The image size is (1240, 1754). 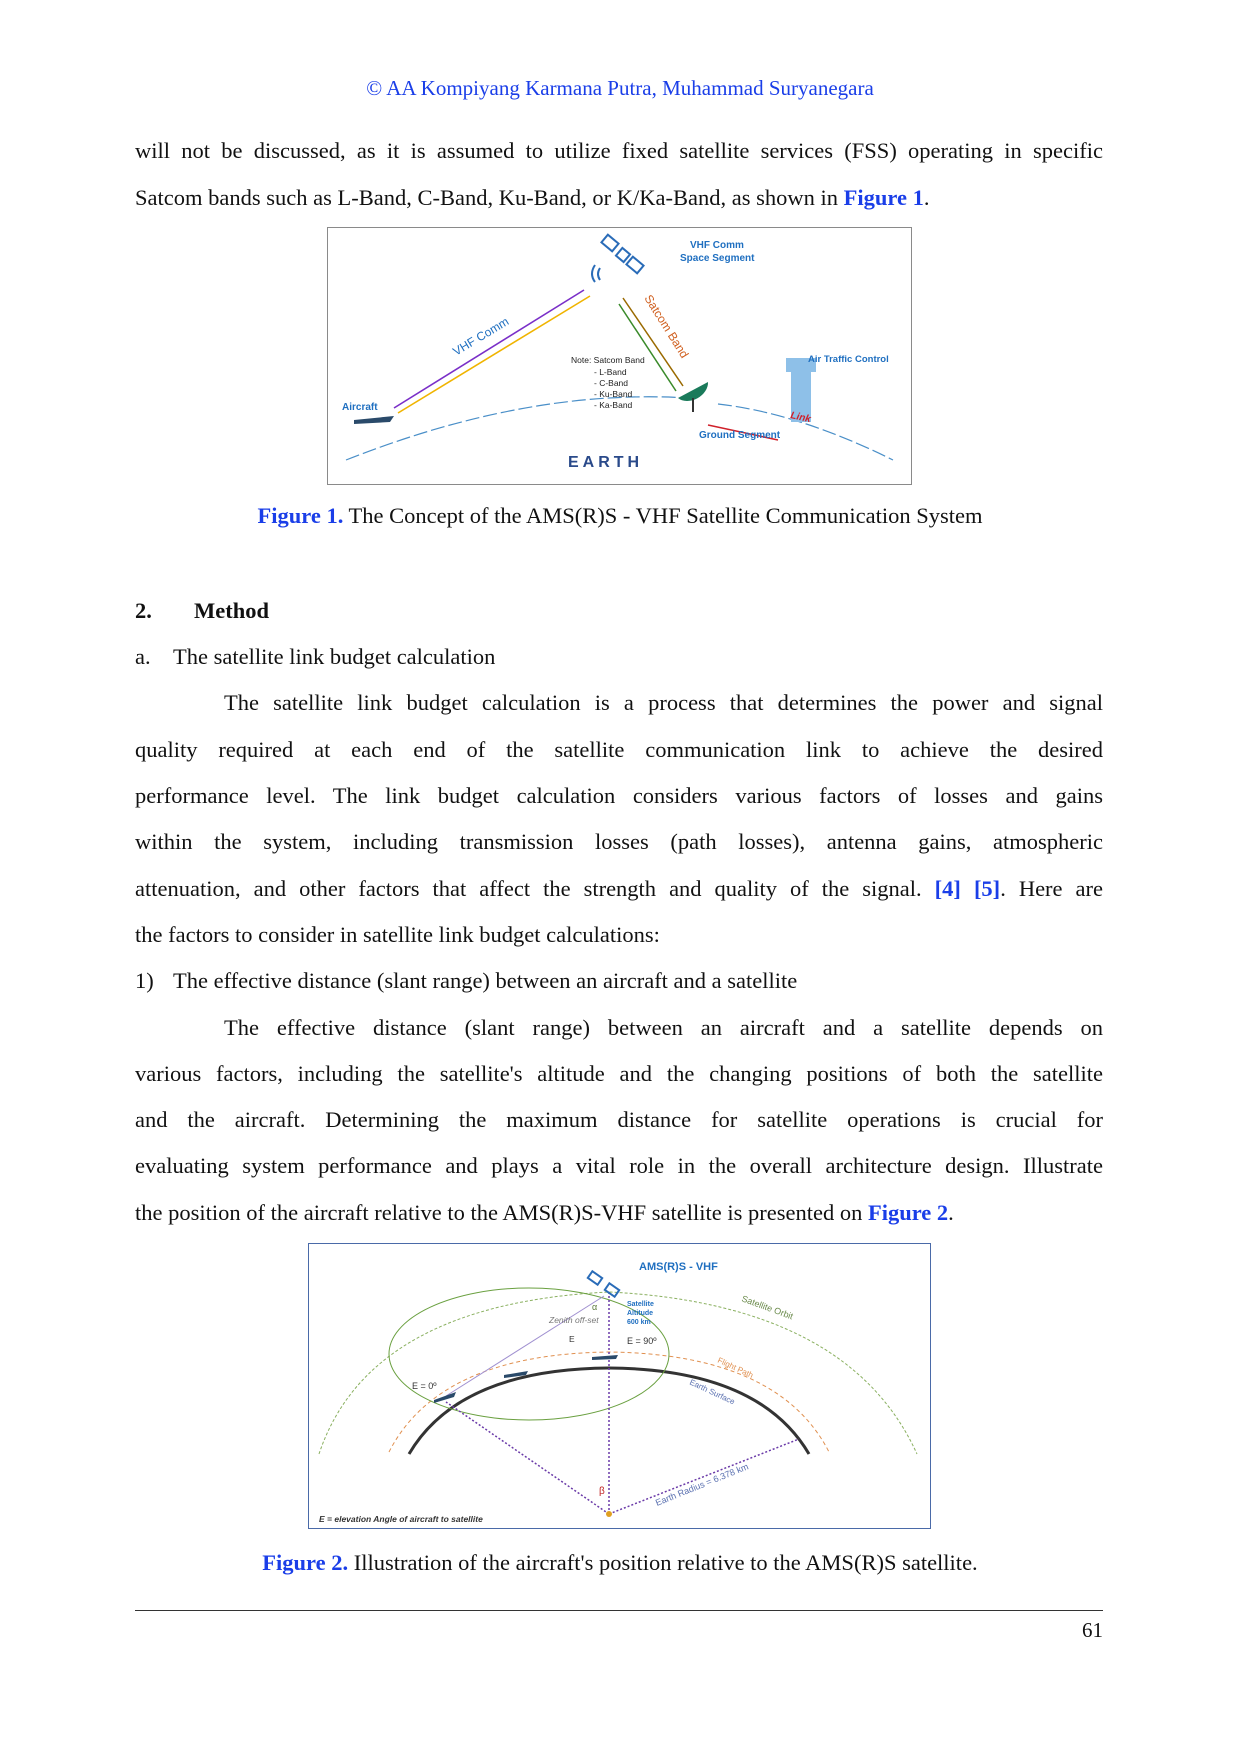 What do you see at coordinates (908, 1212) in the screenshot?
I see `figure-2-link: Figure 2` at bounding box center [908, 1212].